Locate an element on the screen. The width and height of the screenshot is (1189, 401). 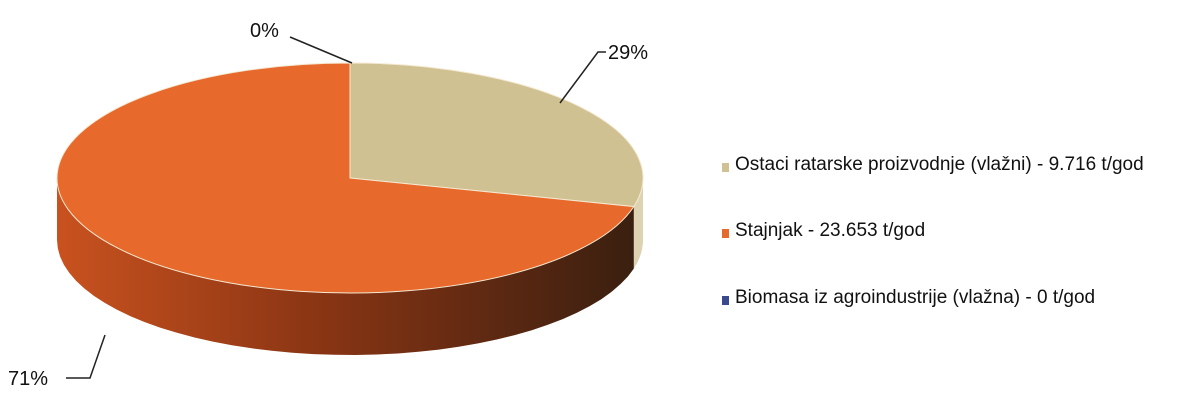
data-label: 0% is located at coordinates (264, 31).